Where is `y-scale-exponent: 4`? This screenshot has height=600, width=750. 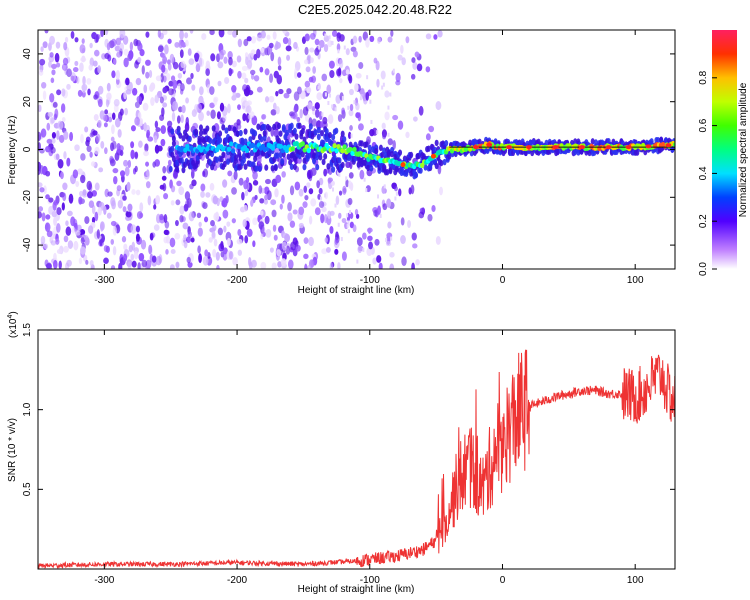
y-scale-exponent: 4 is located at coordinates (10, 317).